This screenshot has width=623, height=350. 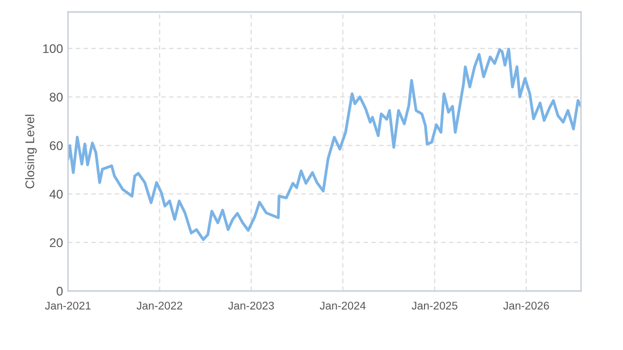 I want to click on y-tick-label: 40, so click(x=56, y=194).